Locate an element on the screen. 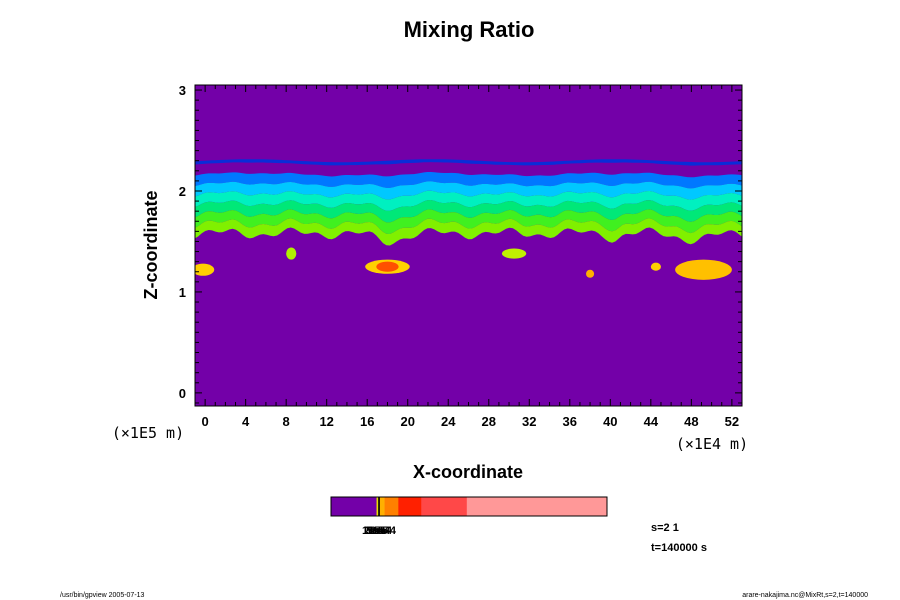 This screenshot has height=600, width=900. x-tick-labels: 0 4 8 12 16 20 24 28 32 36 40 44 48 52 is located at coordinates (471, 421).